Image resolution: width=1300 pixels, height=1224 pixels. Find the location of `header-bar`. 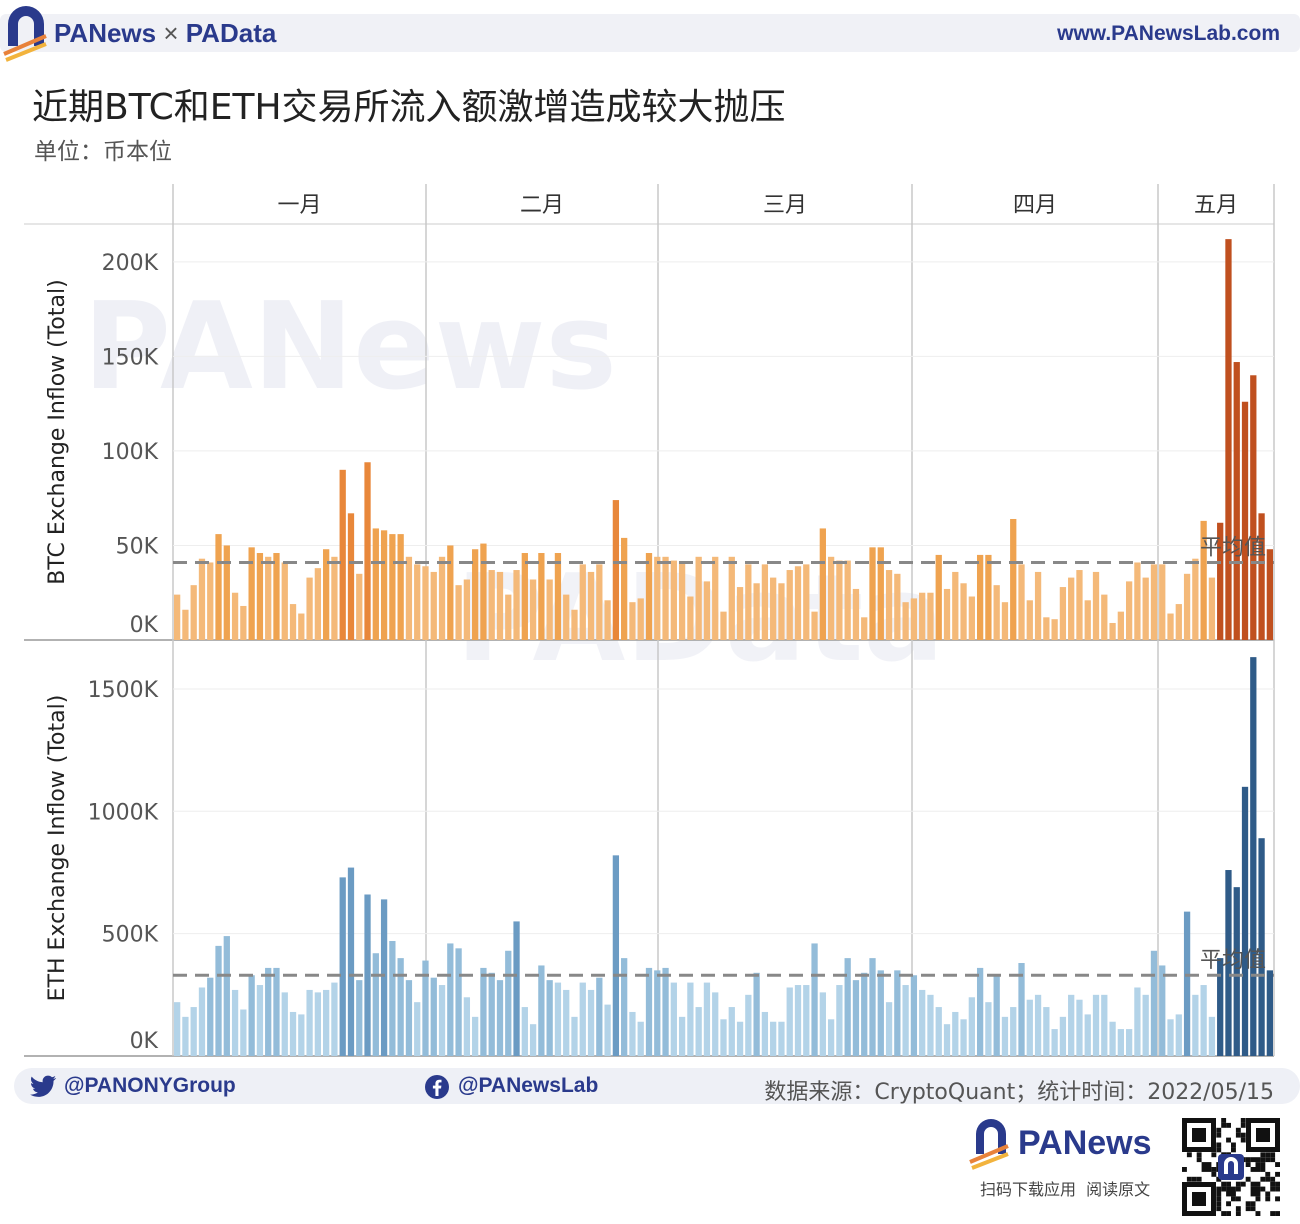

header-bar is located at coordinates (650, 33).